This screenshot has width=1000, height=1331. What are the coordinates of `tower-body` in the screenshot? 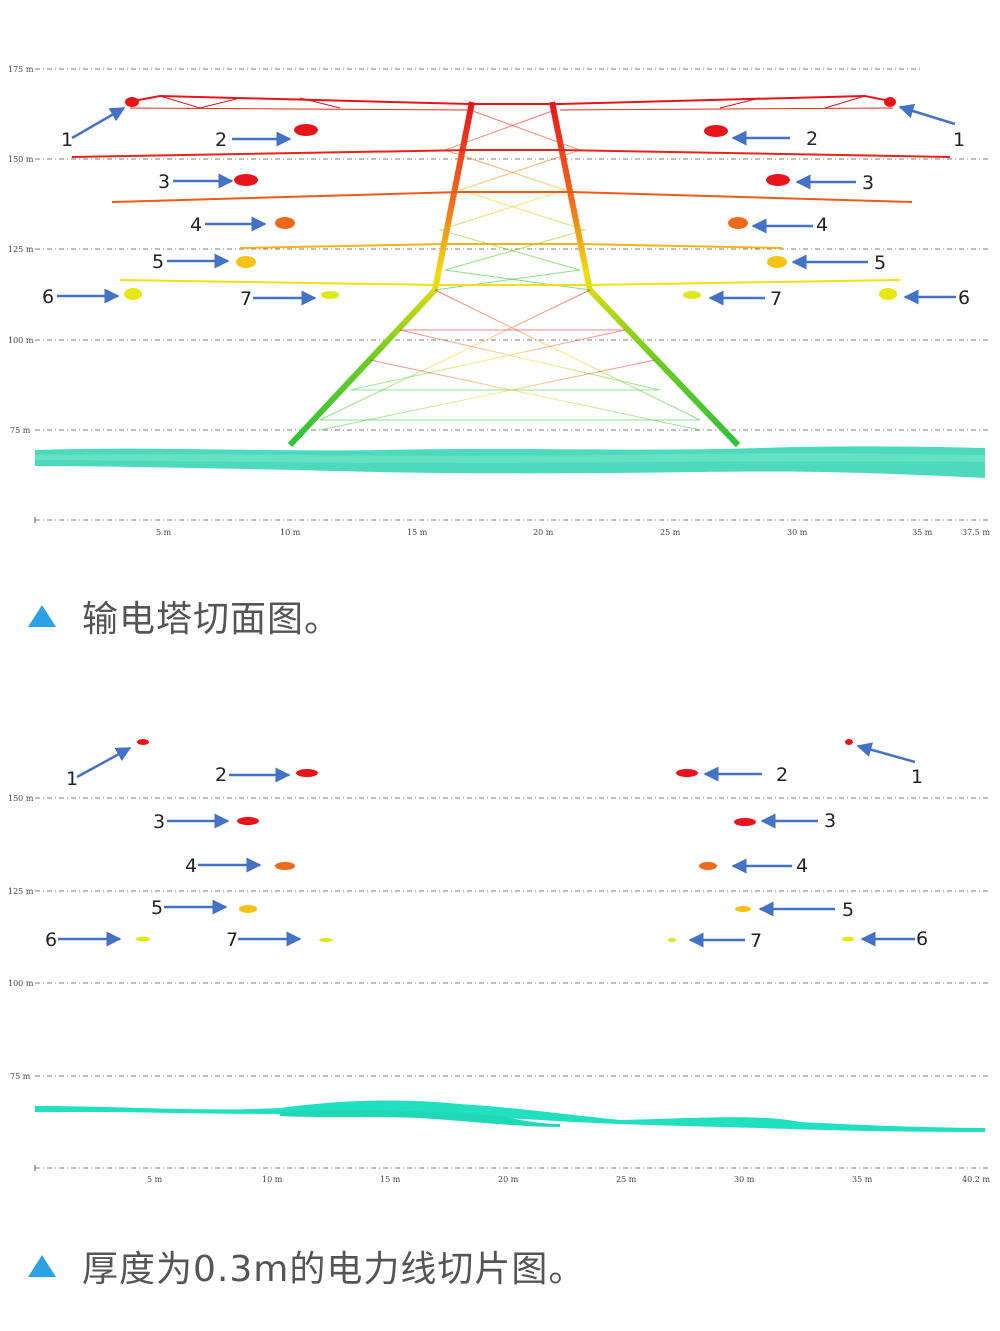 It's located at (514, 274).